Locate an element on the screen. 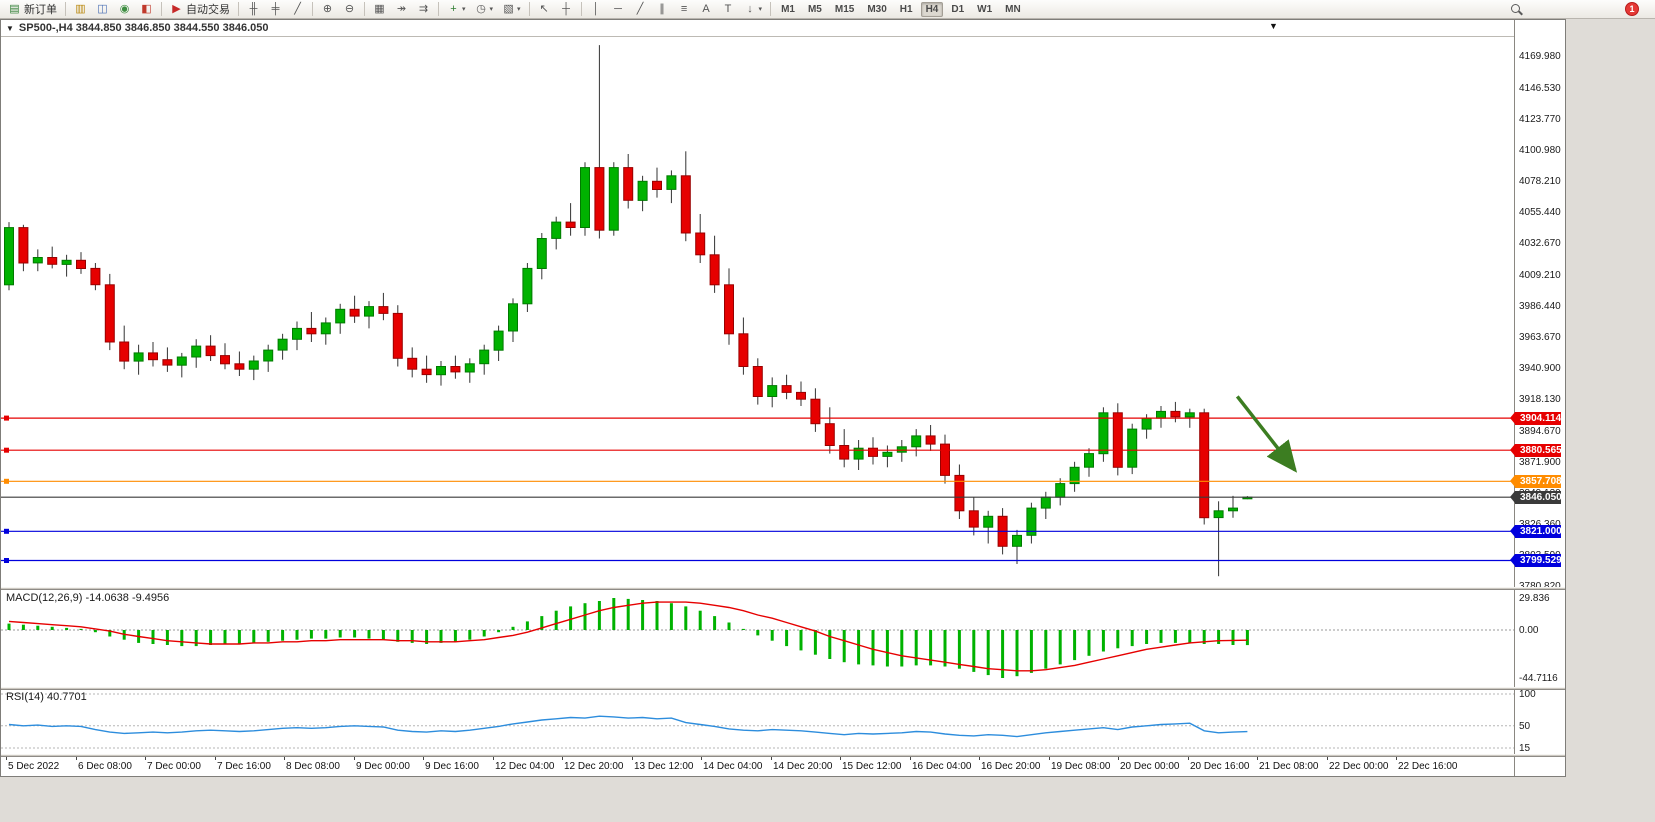 This screenshot has height=822, width=1655. timeframe-button-mn: MN is located at coordinates (1013, 9).